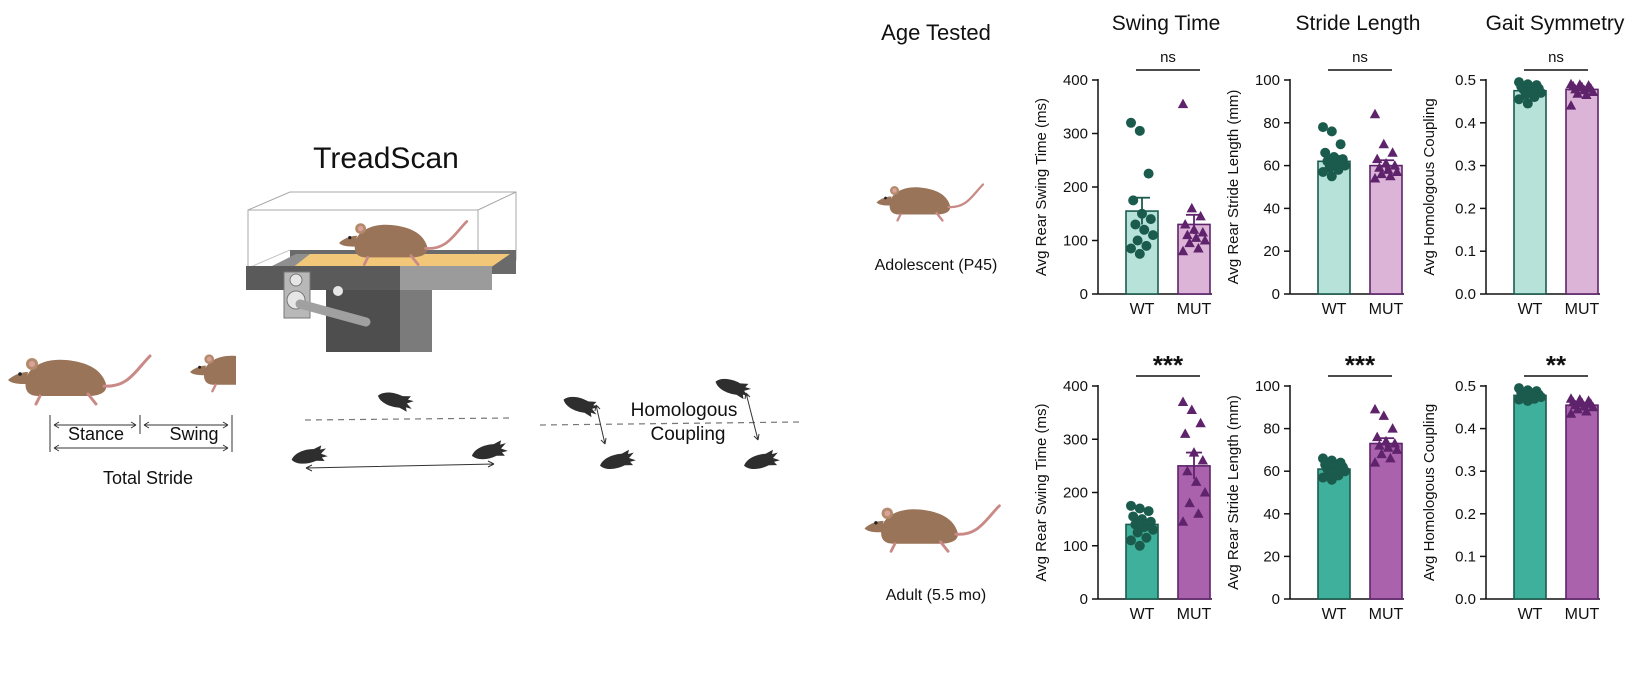  I want to click on adult-label: Adult (5.5 mo), so click(936, 595).